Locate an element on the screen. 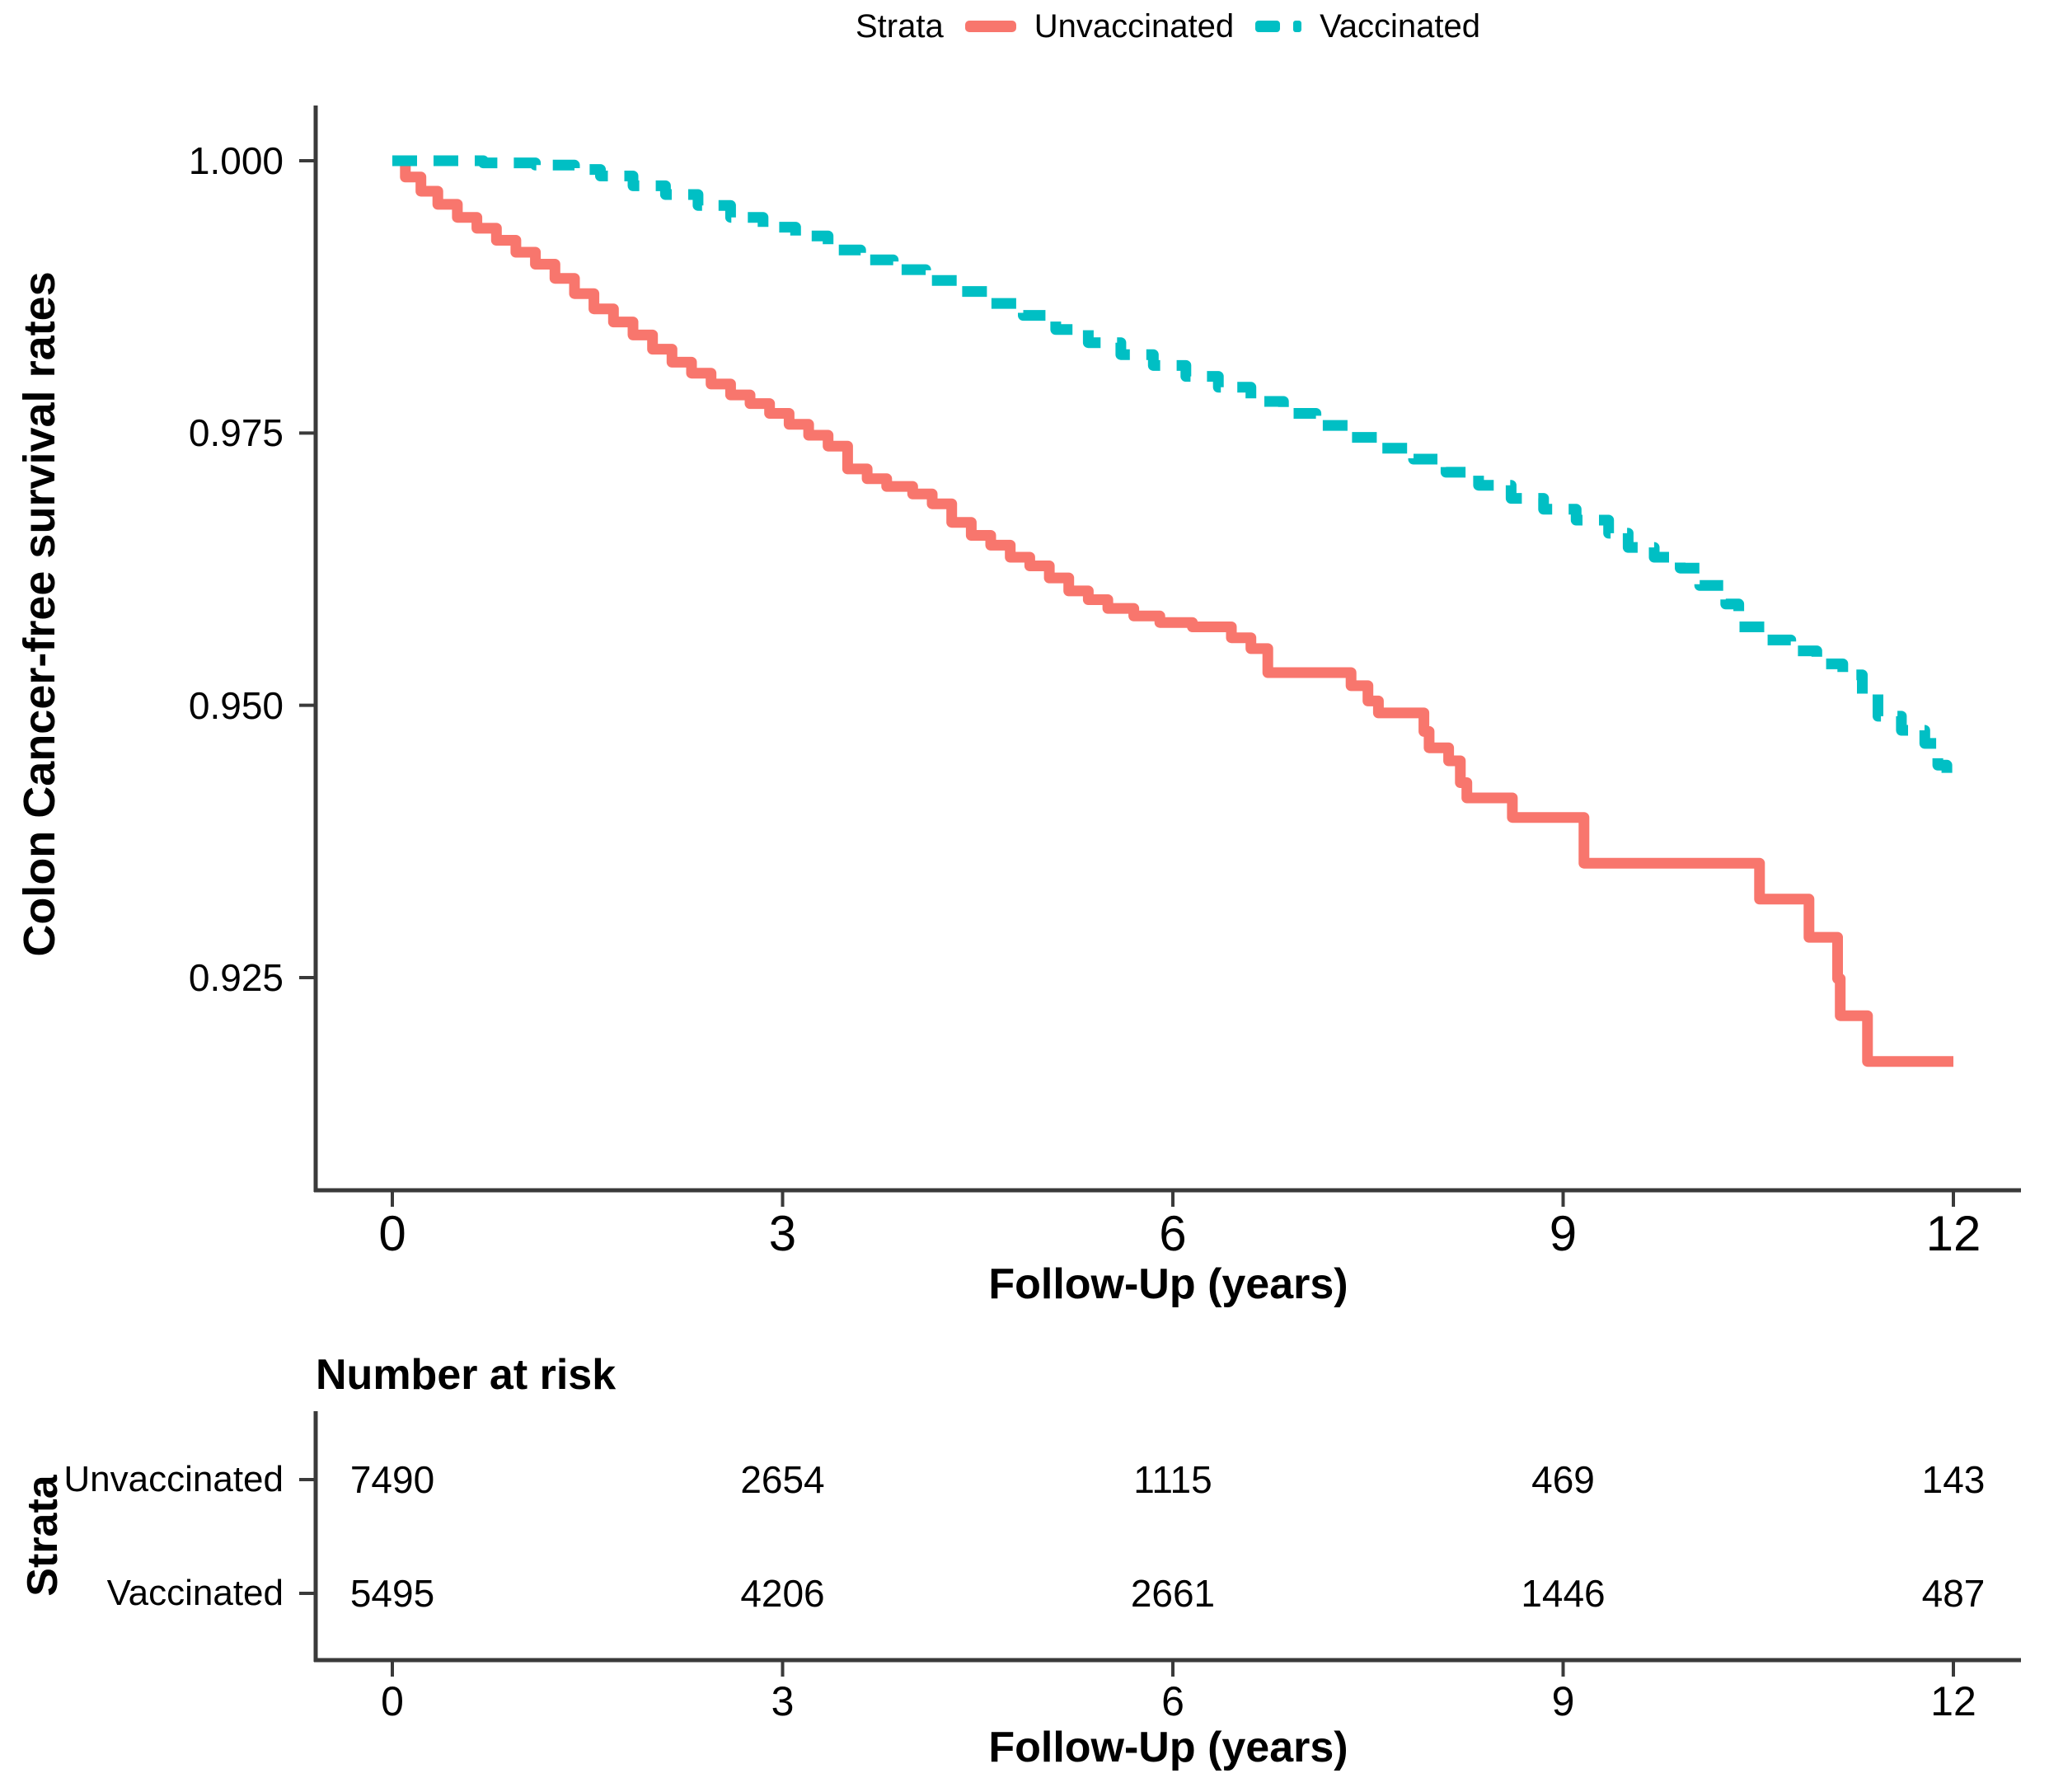  risk-x-axis-title: Follow-Up (years) is located at coordinates (1168, 1747).